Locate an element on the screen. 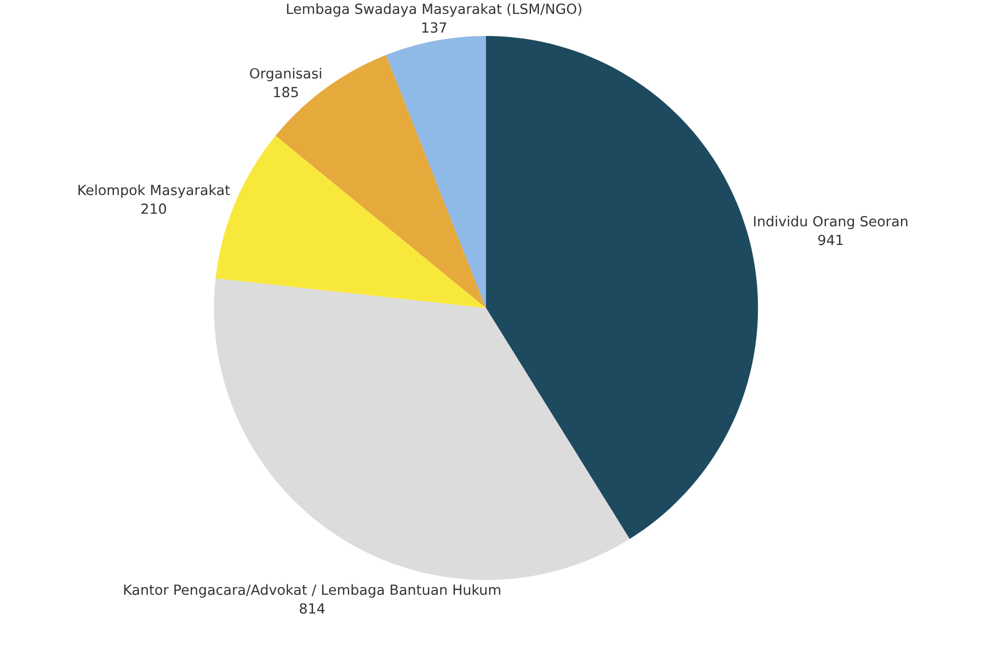  data-label: 137 is located at coordinates (434, 27).